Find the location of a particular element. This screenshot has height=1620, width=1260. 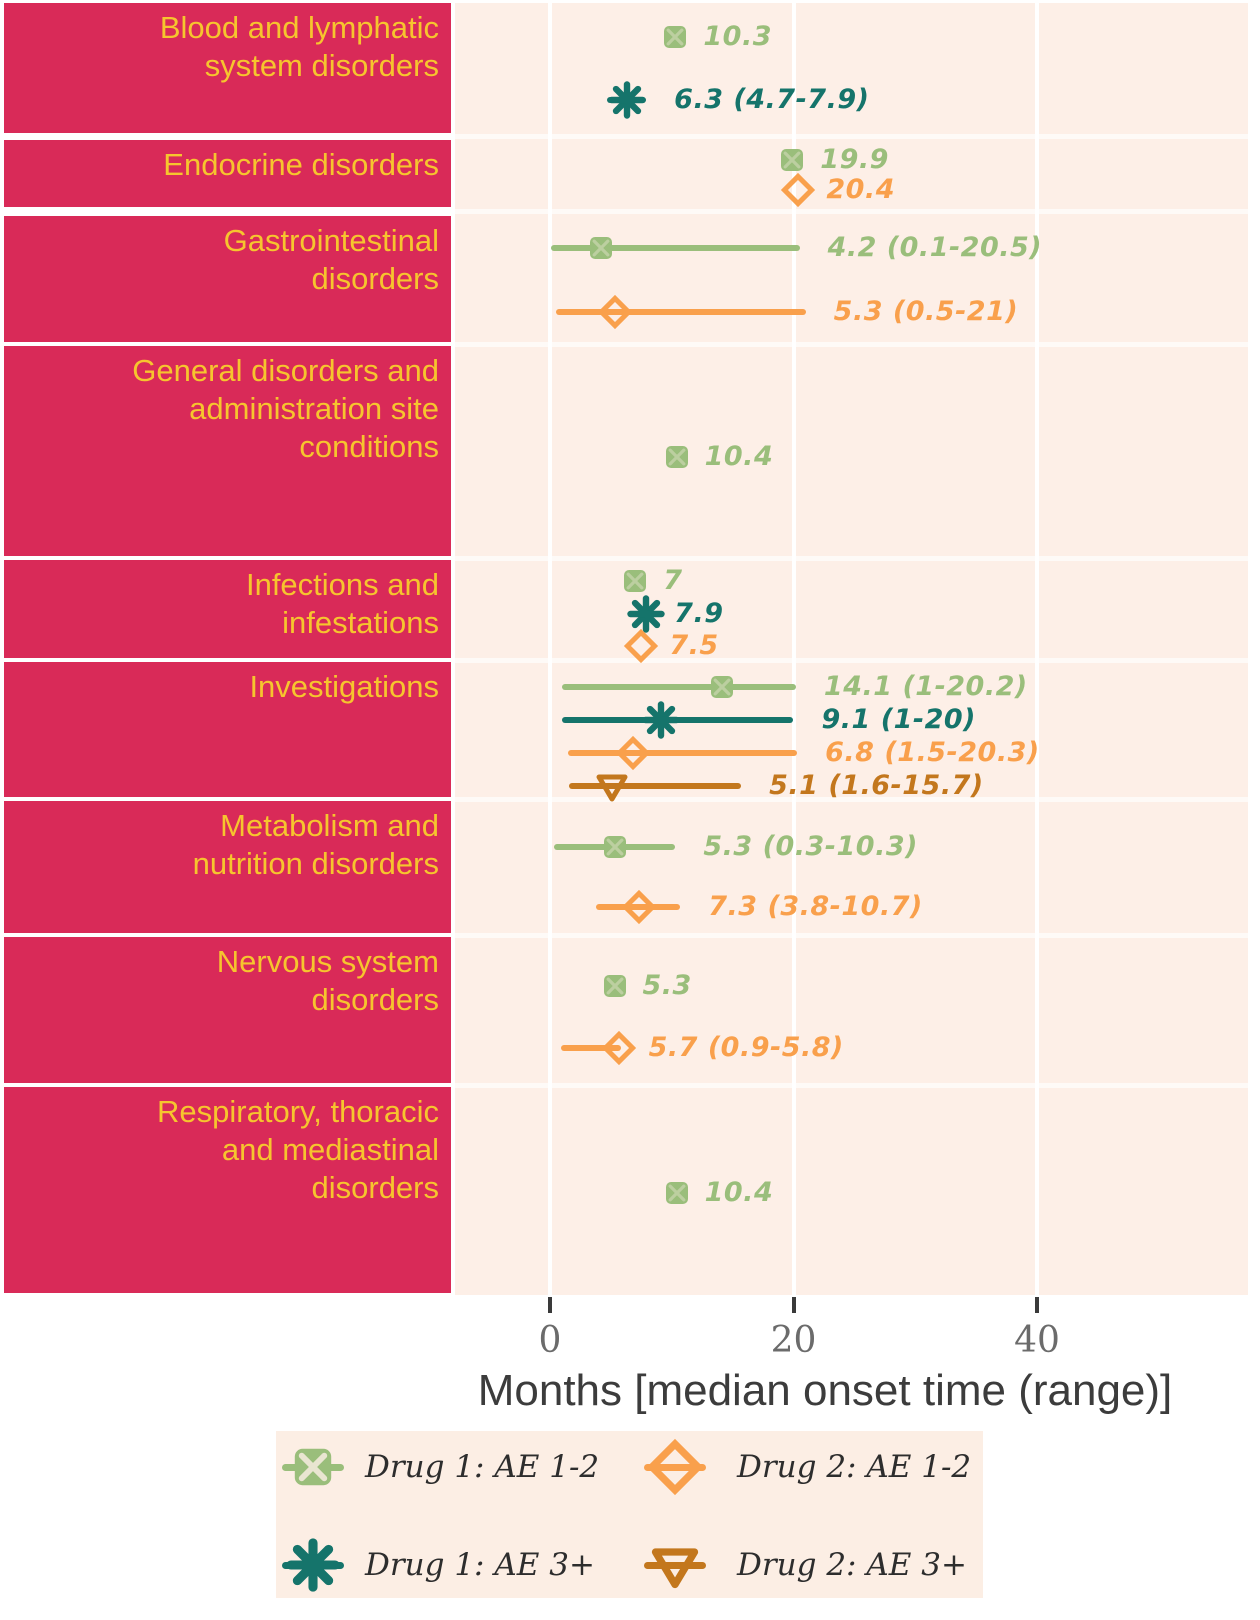

diamond-open-legend-icon is located at coordinates (675, 1467).